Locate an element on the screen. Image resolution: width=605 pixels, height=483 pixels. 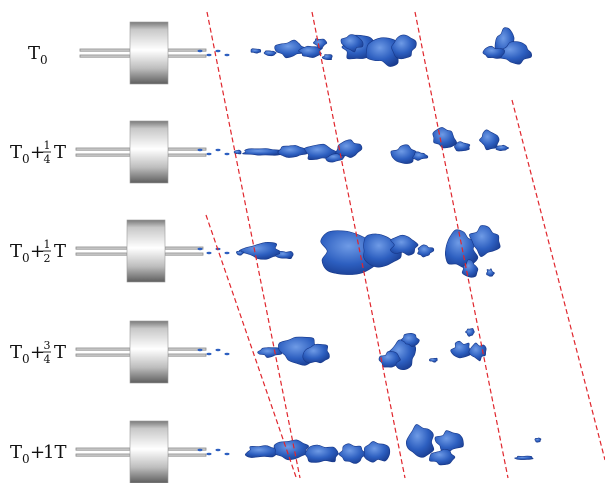
time-labels: T 0T 0 +14 TT 0 +12 TT 0 +34 TT 0 +1T is located at coordinates (38, 254).